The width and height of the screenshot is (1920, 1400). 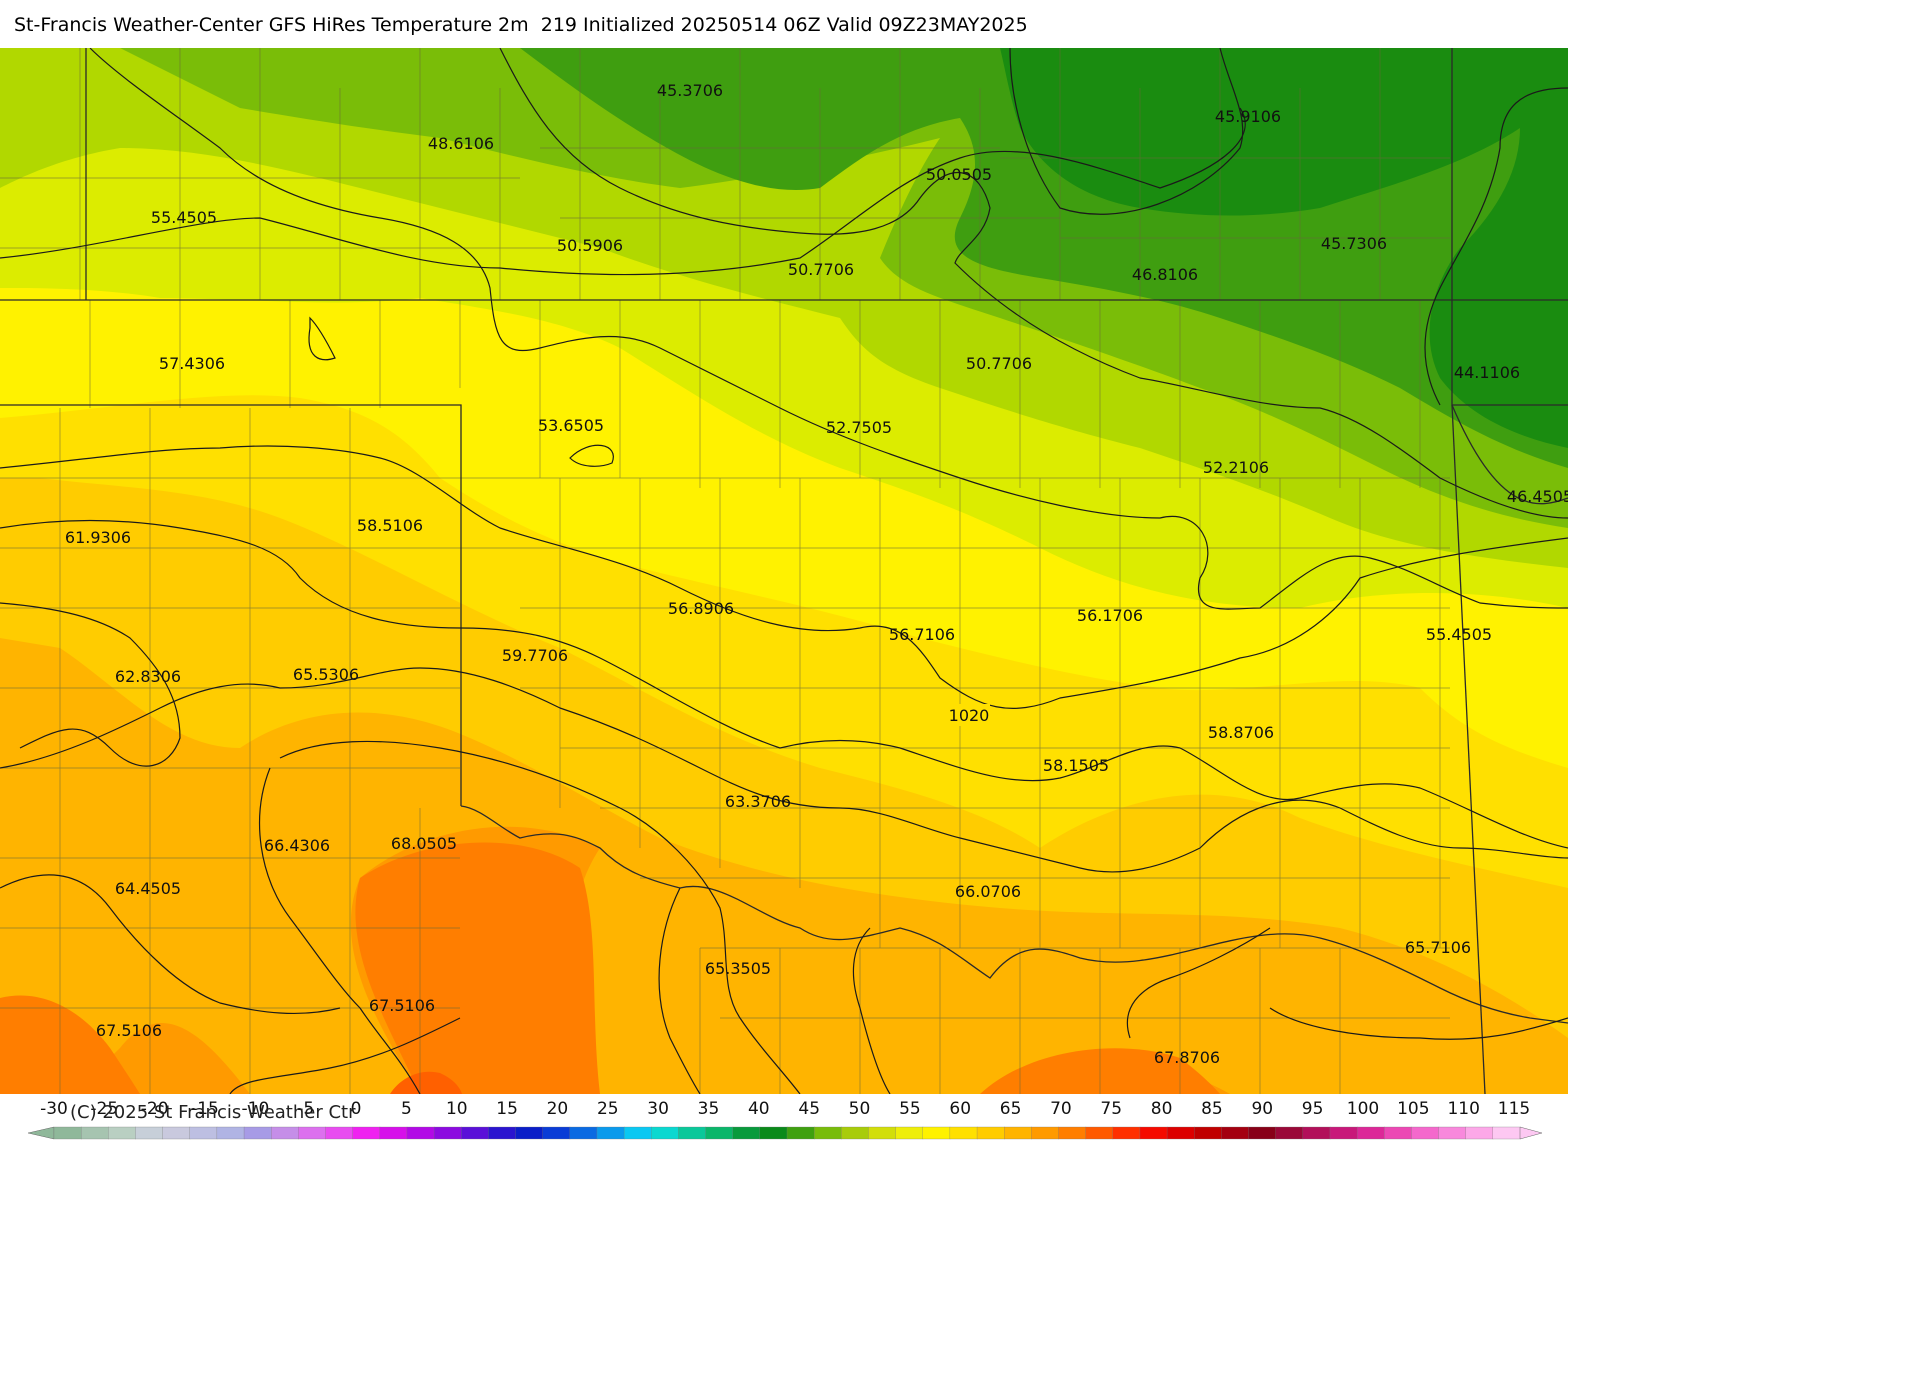 I want to click on temp-label: 58.1505, so click(x=1076, y=765).